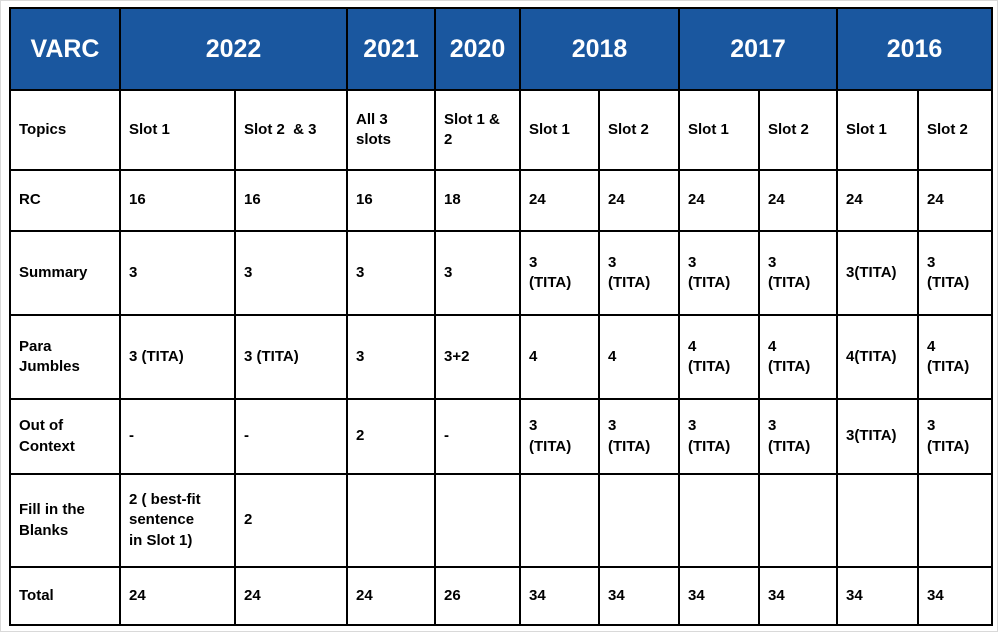 This screenshot has height=632, width=998. Describe the element at coordinates (233, 49) in the screenshot. I see `year-header-2022: 2022` at that location.